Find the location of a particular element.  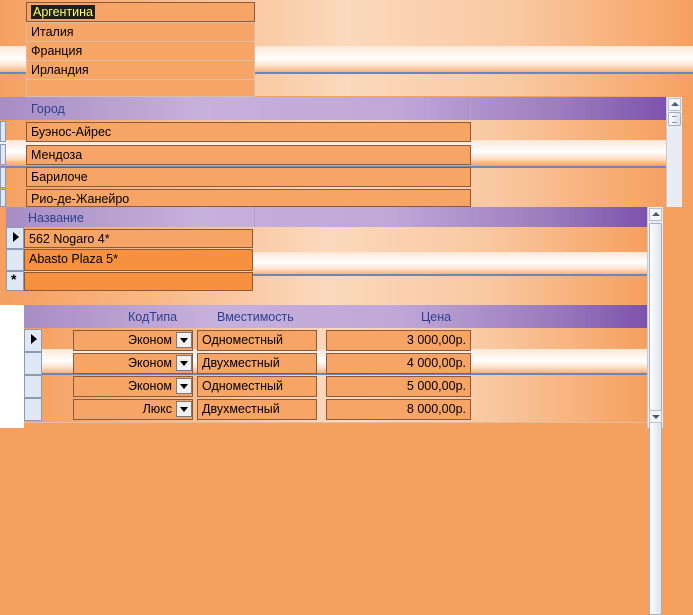

hotel-name: 562 Nogaro 4* is located at coordinates (69, 239).